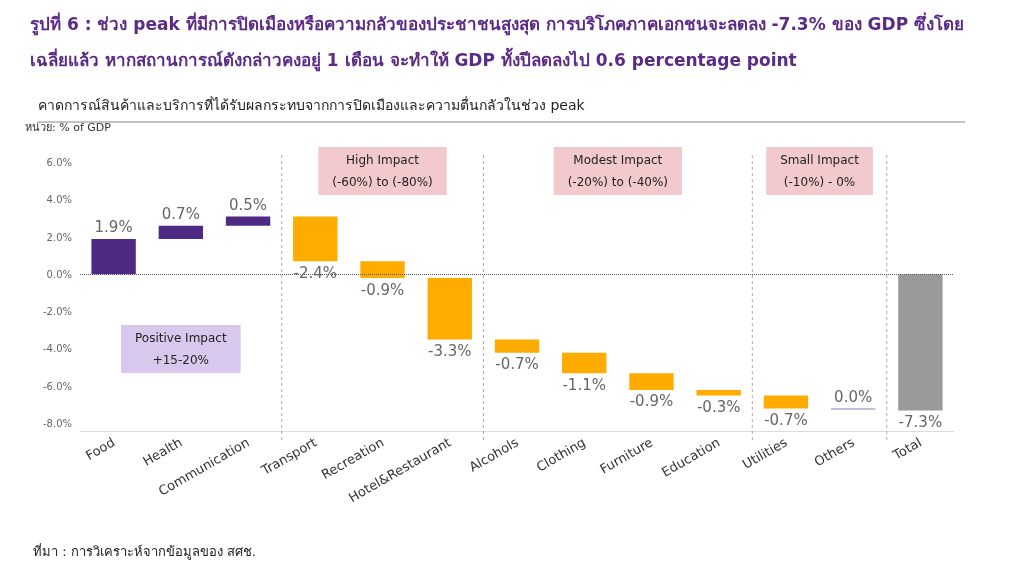 Image resolution: width=1009 pixels, height=571 pixels. What do you see at coordinates (57, 386) in the screenshot?
I see `y-tick-label: -6.0%` at bounding box center [57, 386].